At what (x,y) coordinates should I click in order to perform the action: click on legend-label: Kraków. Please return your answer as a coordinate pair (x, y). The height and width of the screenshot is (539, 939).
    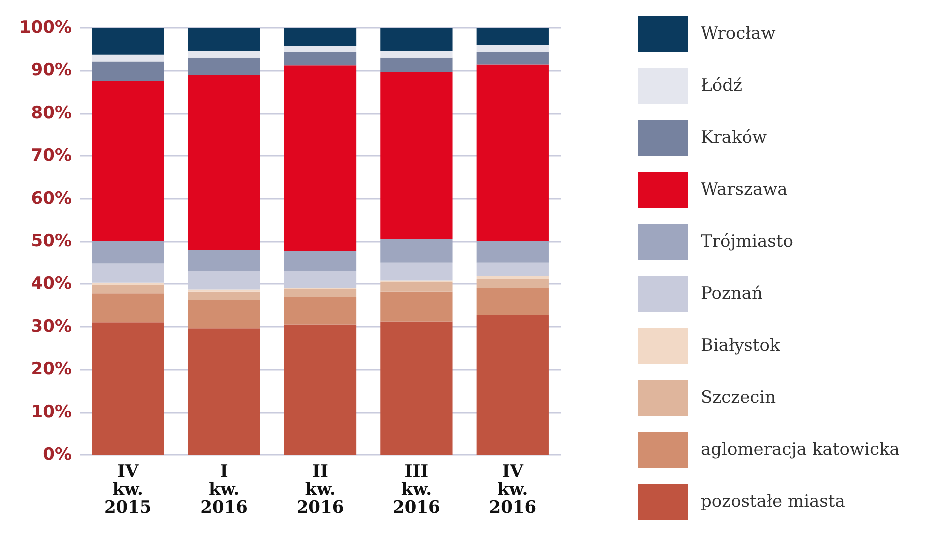
    Looking at the image, I should click on (734, 138).